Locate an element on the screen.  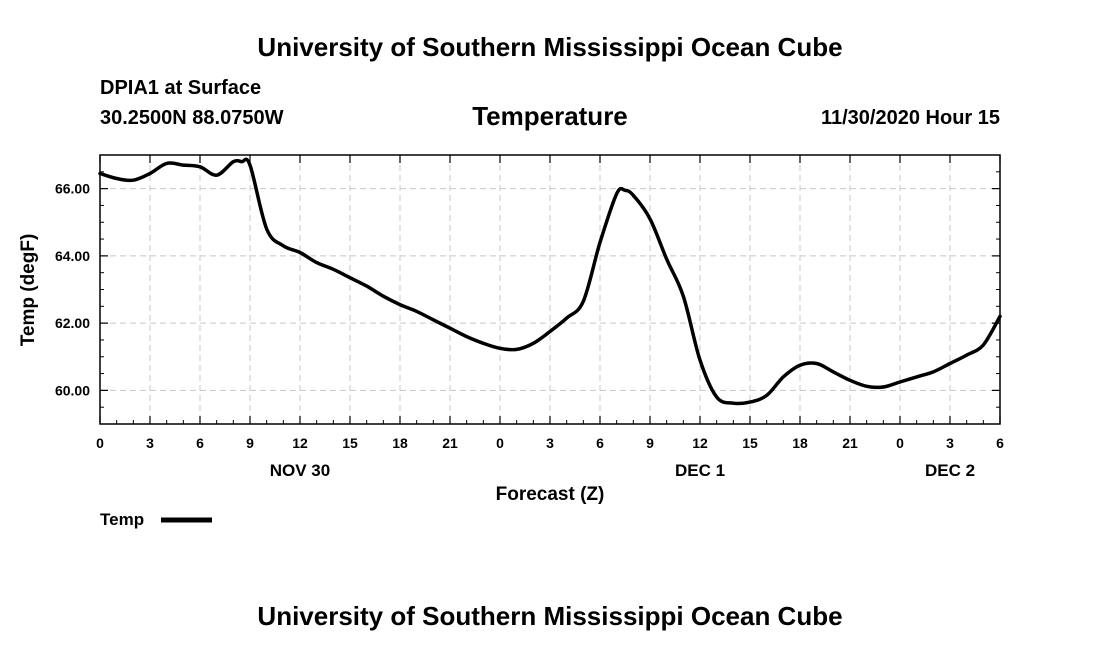
date-label: NOV 30 is located at coordinates (300, 470).